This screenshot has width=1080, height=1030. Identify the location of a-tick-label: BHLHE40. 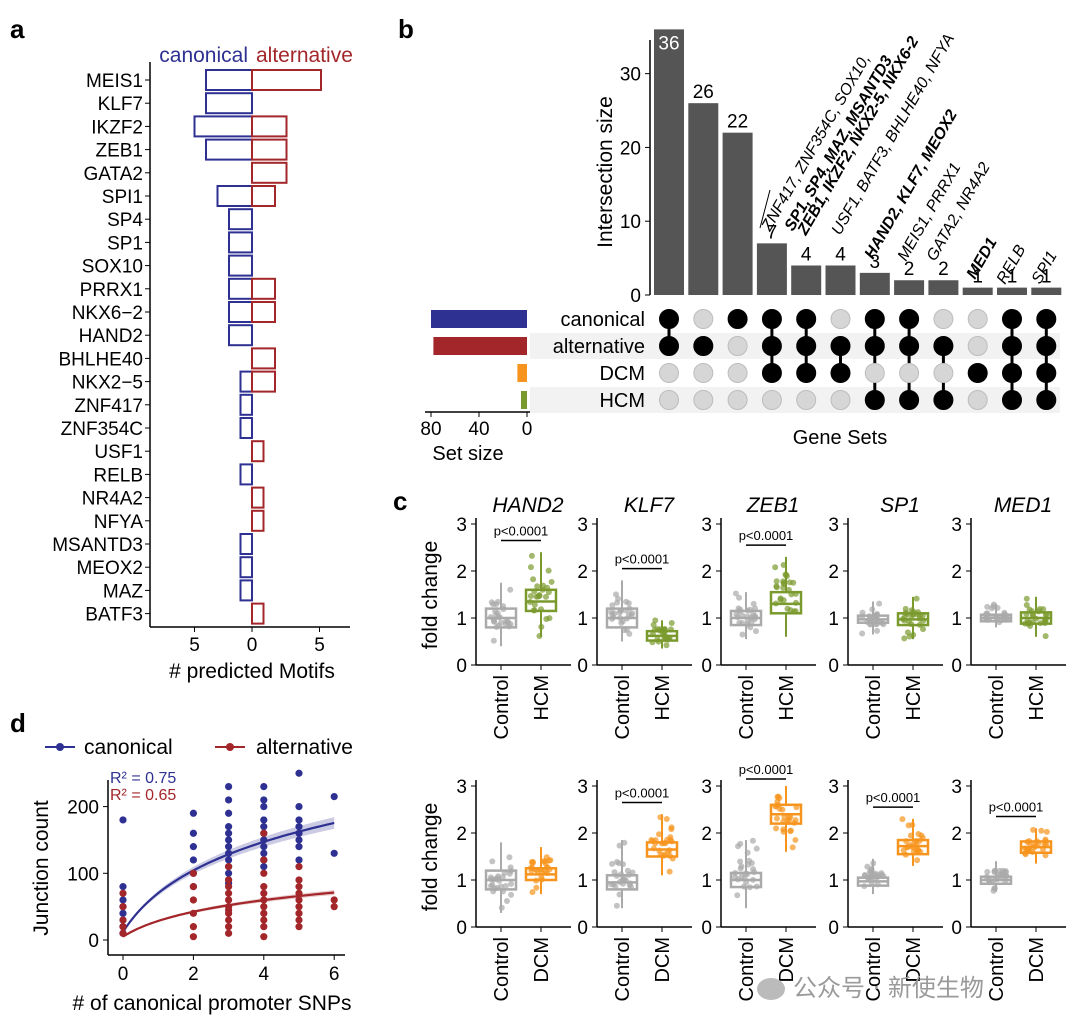
(101, 359).